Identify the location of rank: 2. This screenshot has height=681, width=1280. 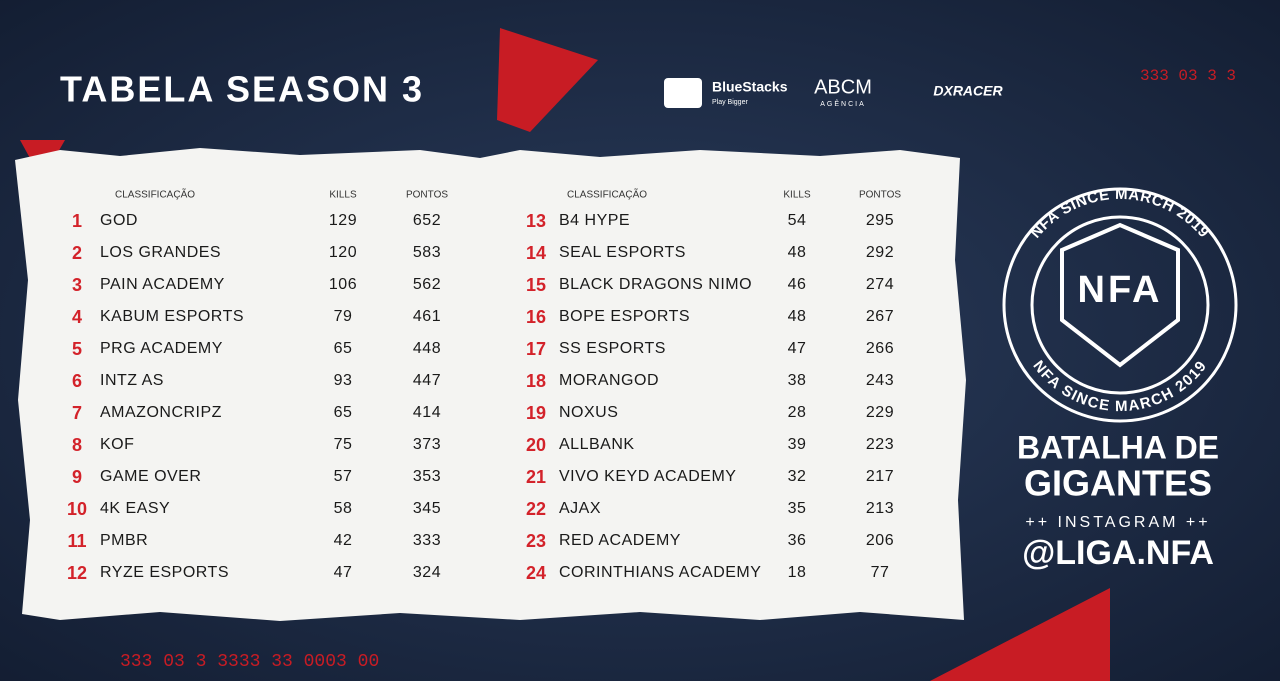
(77, 253).